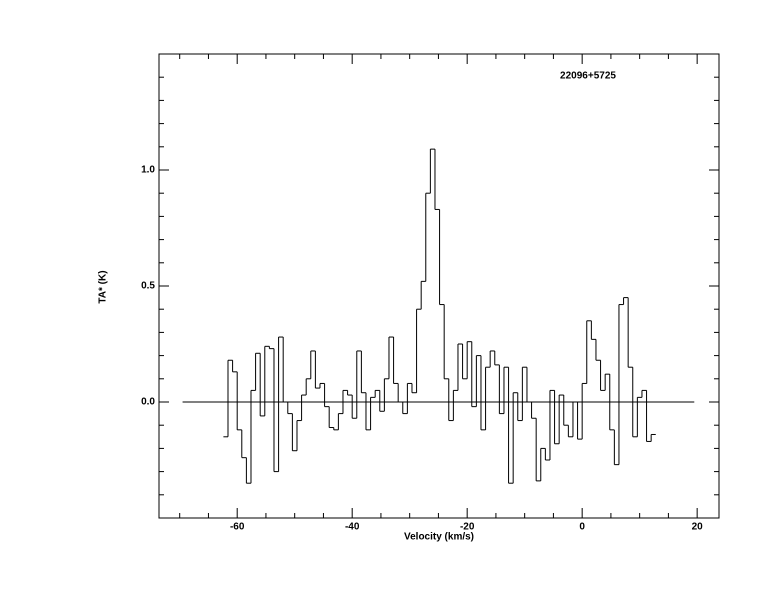  Describe the element at coordinates (148, 402) in the screenshot. I see `y-tick-label: 0.0` at that location.